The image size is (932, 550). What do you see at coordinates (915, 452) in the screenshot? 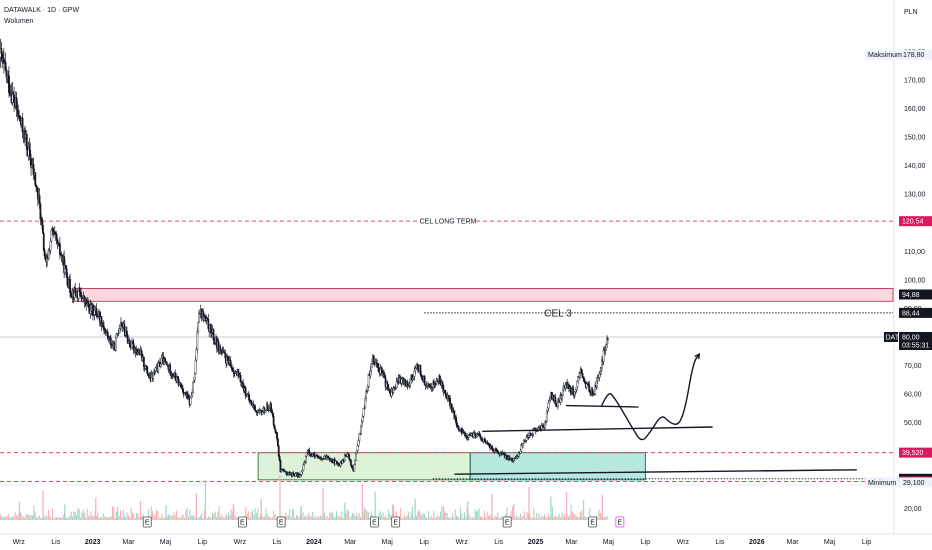
I see `price-tag-red: 39,520` at bounding box center [915, 452].